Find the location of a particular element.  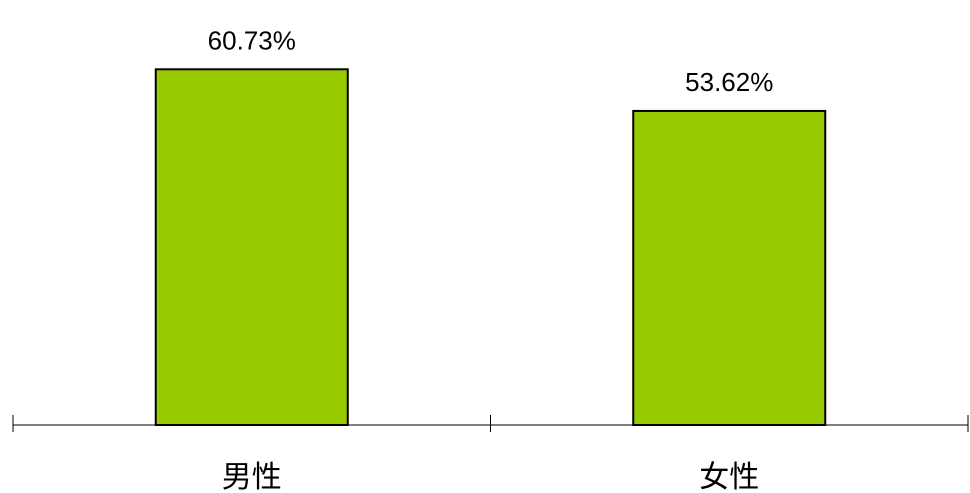

data-label-2: 53.62% is located at coordinates (729, 82).